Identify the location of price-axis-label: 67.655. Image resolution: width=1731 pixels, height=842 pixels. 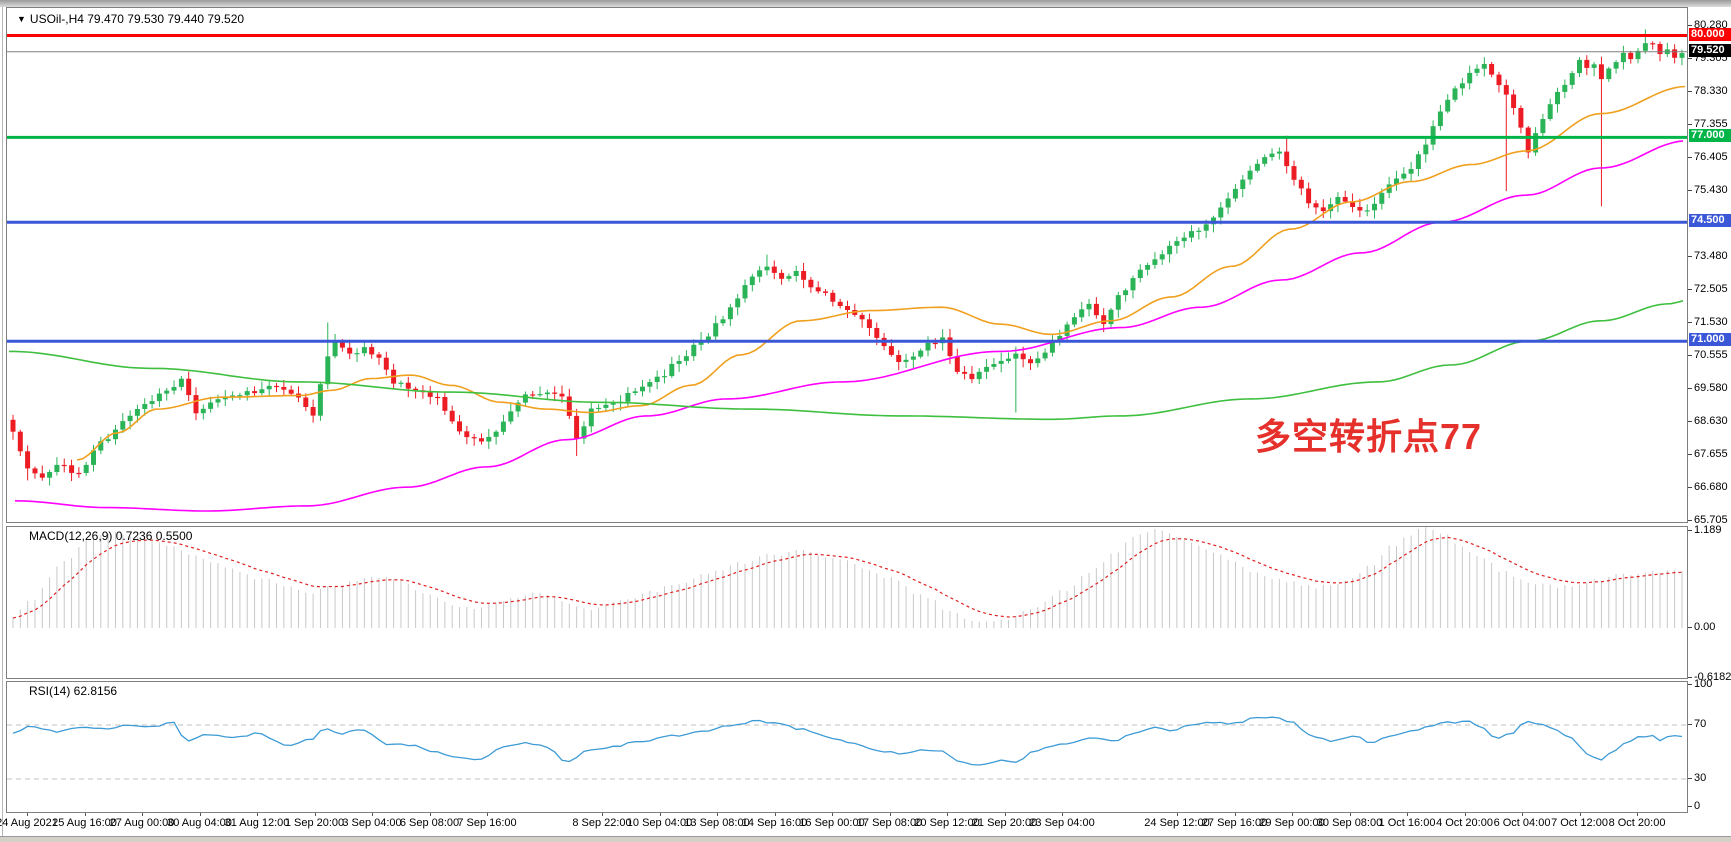
(1711, 453).